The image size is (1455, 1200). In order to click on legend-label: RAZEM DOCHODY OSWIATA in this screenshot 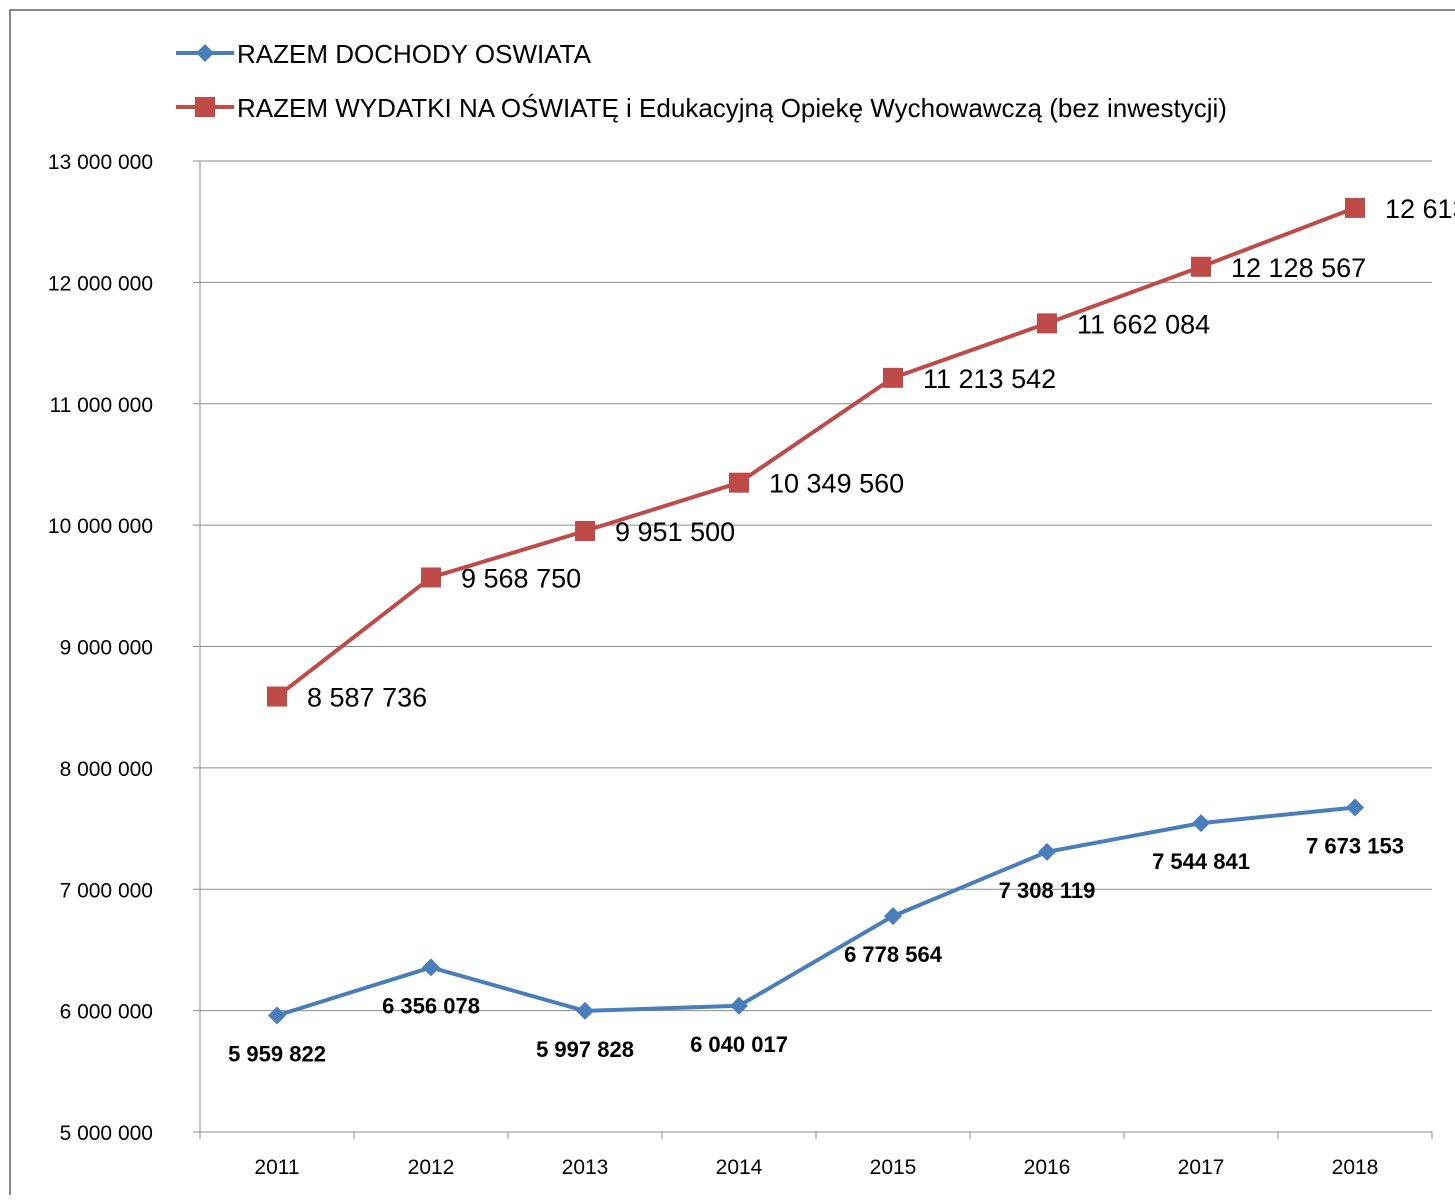, I will do `click(414, 54)`.